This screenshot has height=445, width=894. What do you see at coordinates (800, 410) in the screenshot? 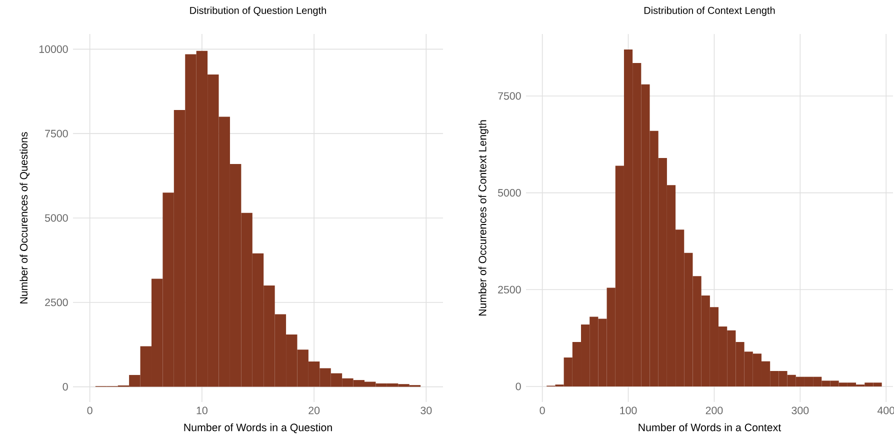
I see `x-tick-label: 300` at bounding box center [800, 410].